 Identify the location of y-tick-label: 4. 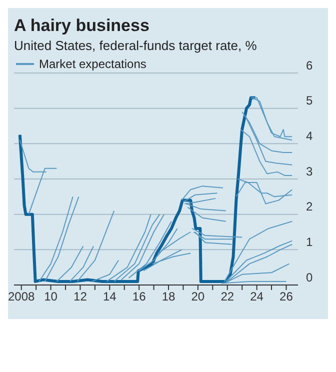
(309, 135).